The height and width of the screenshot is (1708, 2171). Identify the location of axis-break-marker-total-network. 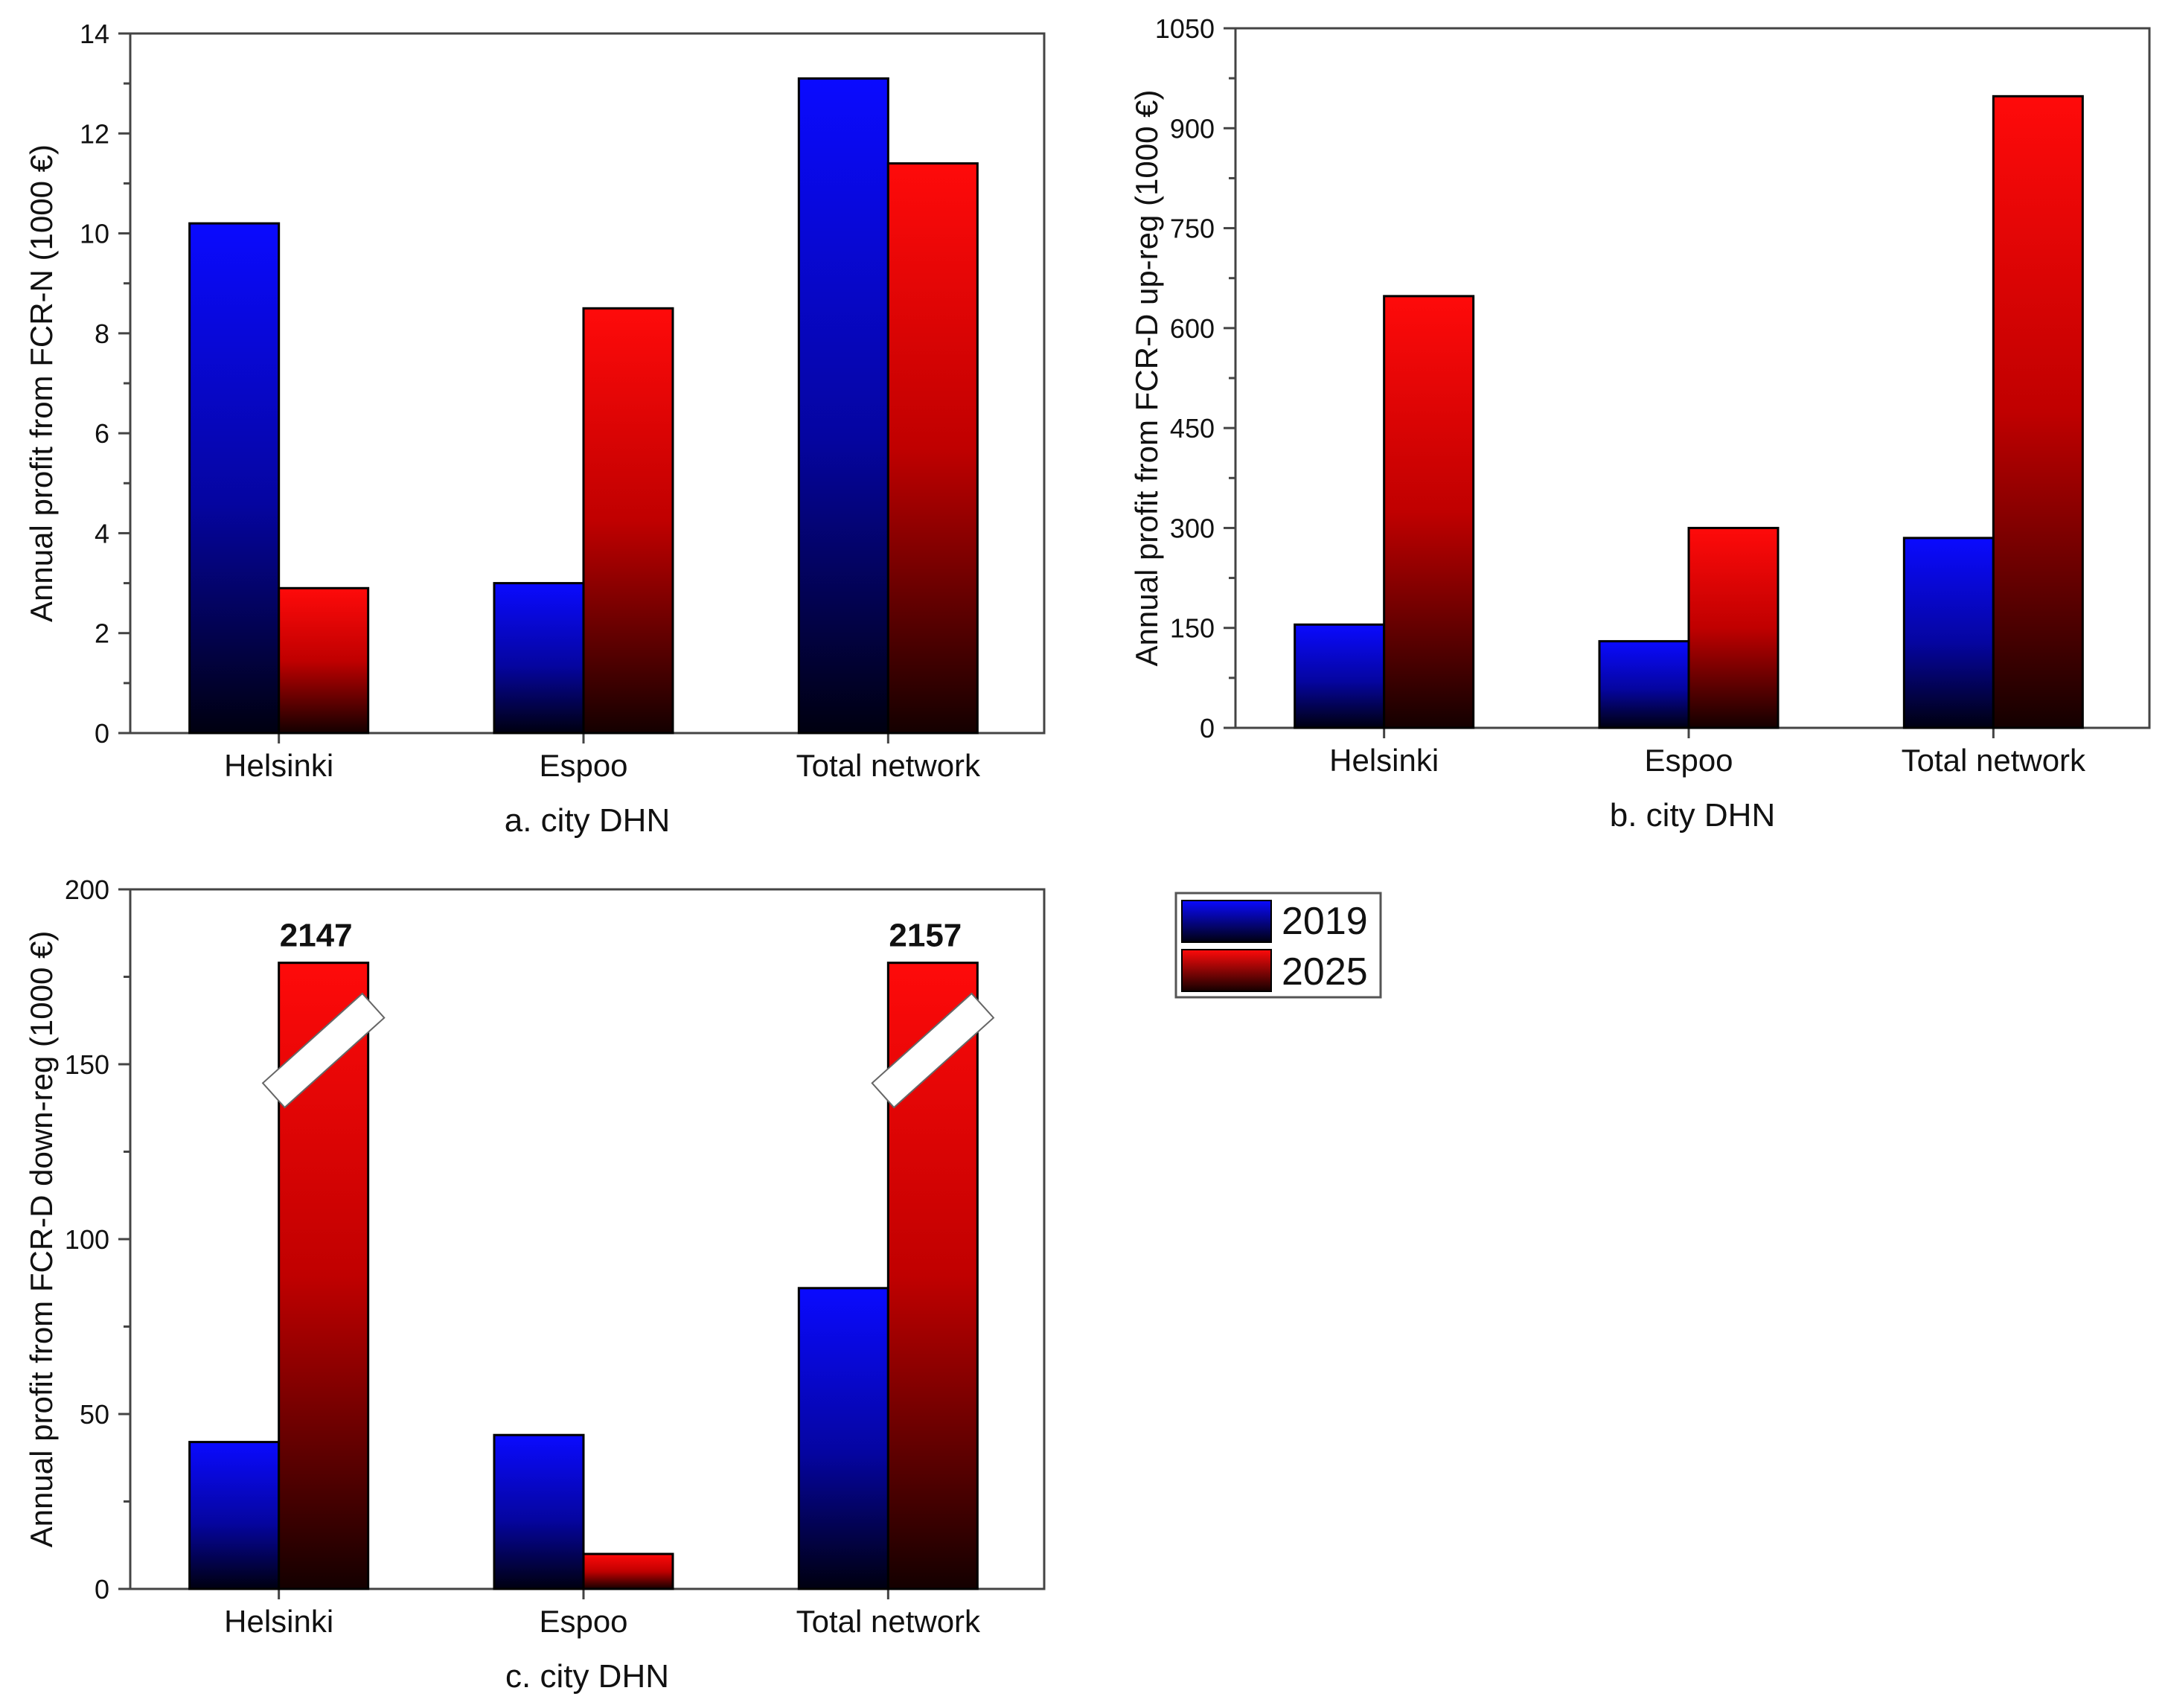
(933, 1051).